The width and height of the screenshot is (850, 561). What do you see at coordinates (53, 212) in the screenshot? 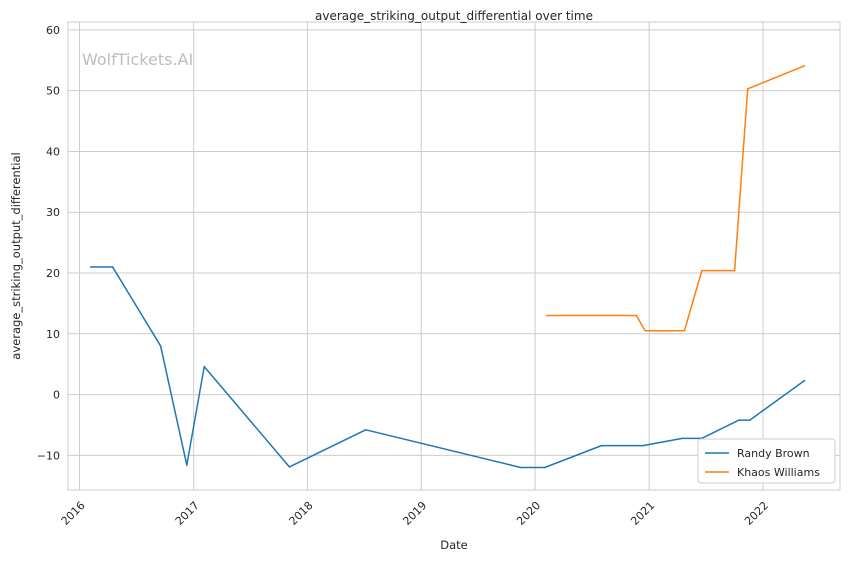
I see `y-tick-label: 30` at bounding box center [53, 212].